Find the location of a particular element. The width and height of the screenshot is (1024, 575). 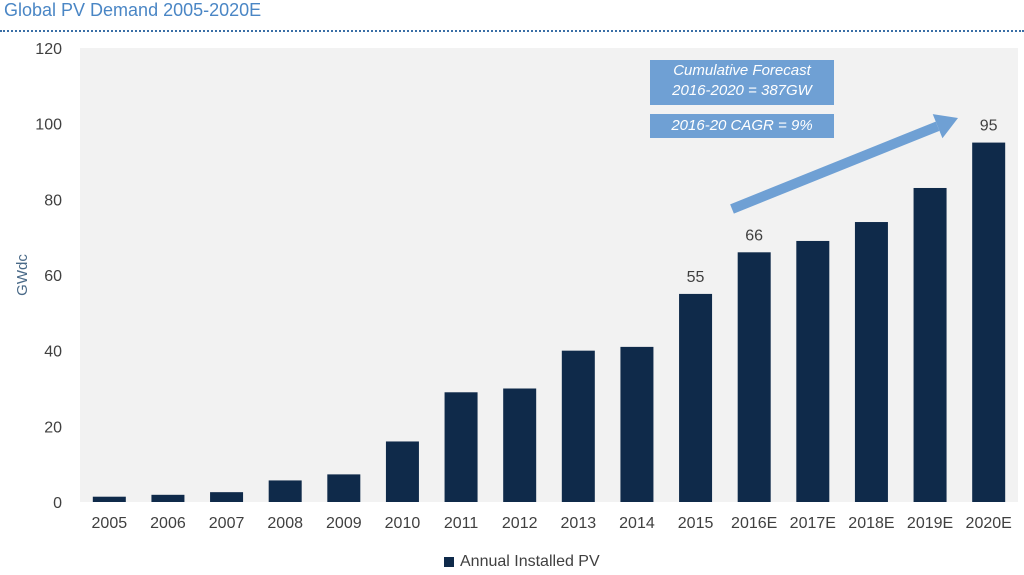

y-tick-label: 60 is located at coordinates (53, 276).